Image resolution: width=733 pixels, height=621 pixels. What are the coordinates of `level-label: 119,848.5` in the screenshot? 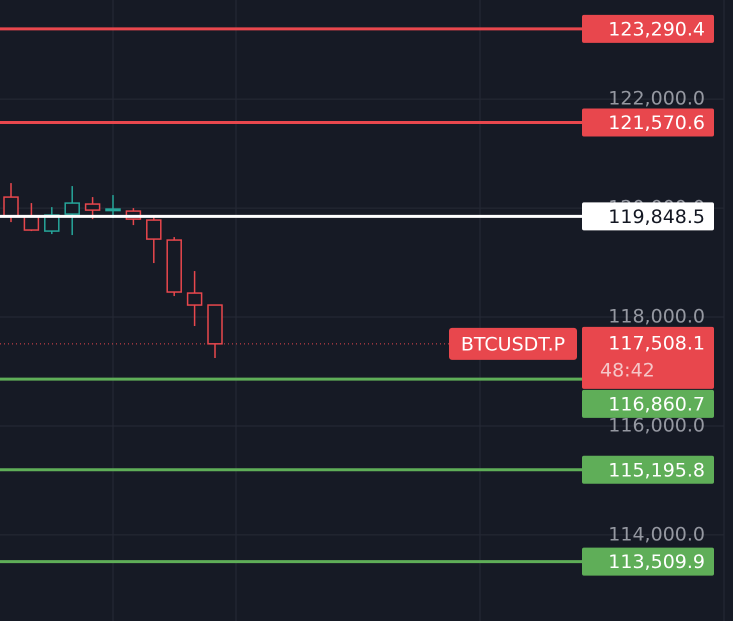 It's located at (656, 217).